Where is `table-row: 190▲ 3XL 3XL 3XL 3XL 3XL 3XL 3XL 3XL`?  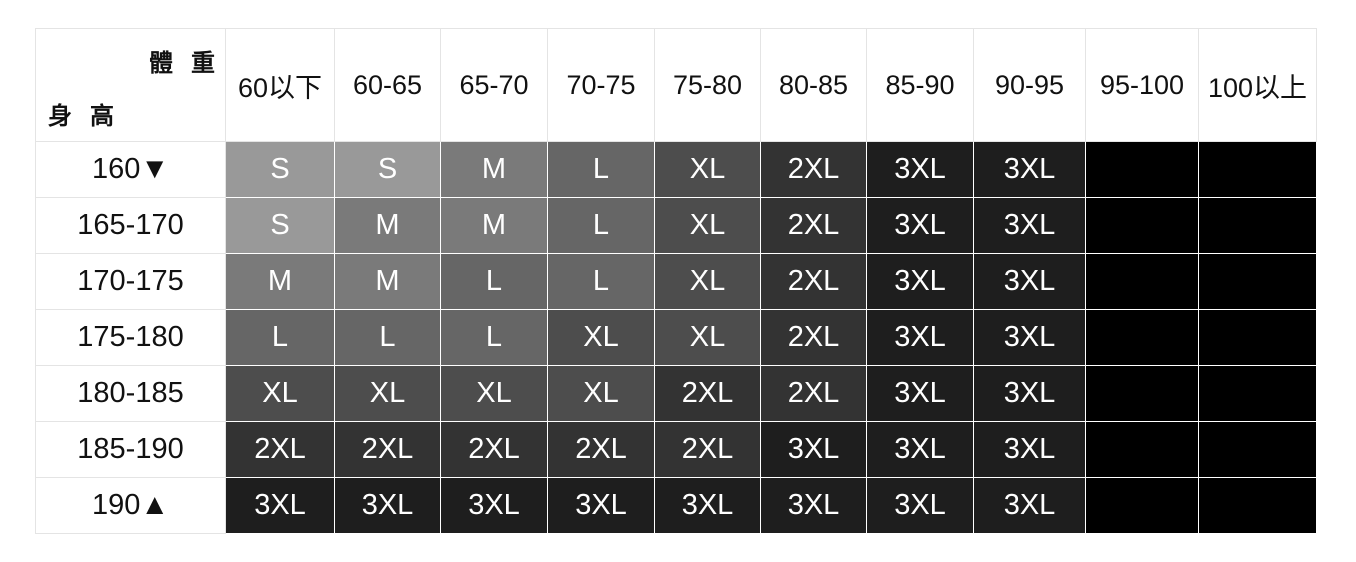 table-row: 190▲ 3XL 3XL 3XL 3XL 3XL 3XL 3XL 3XL is located at coordinates (676, 505).